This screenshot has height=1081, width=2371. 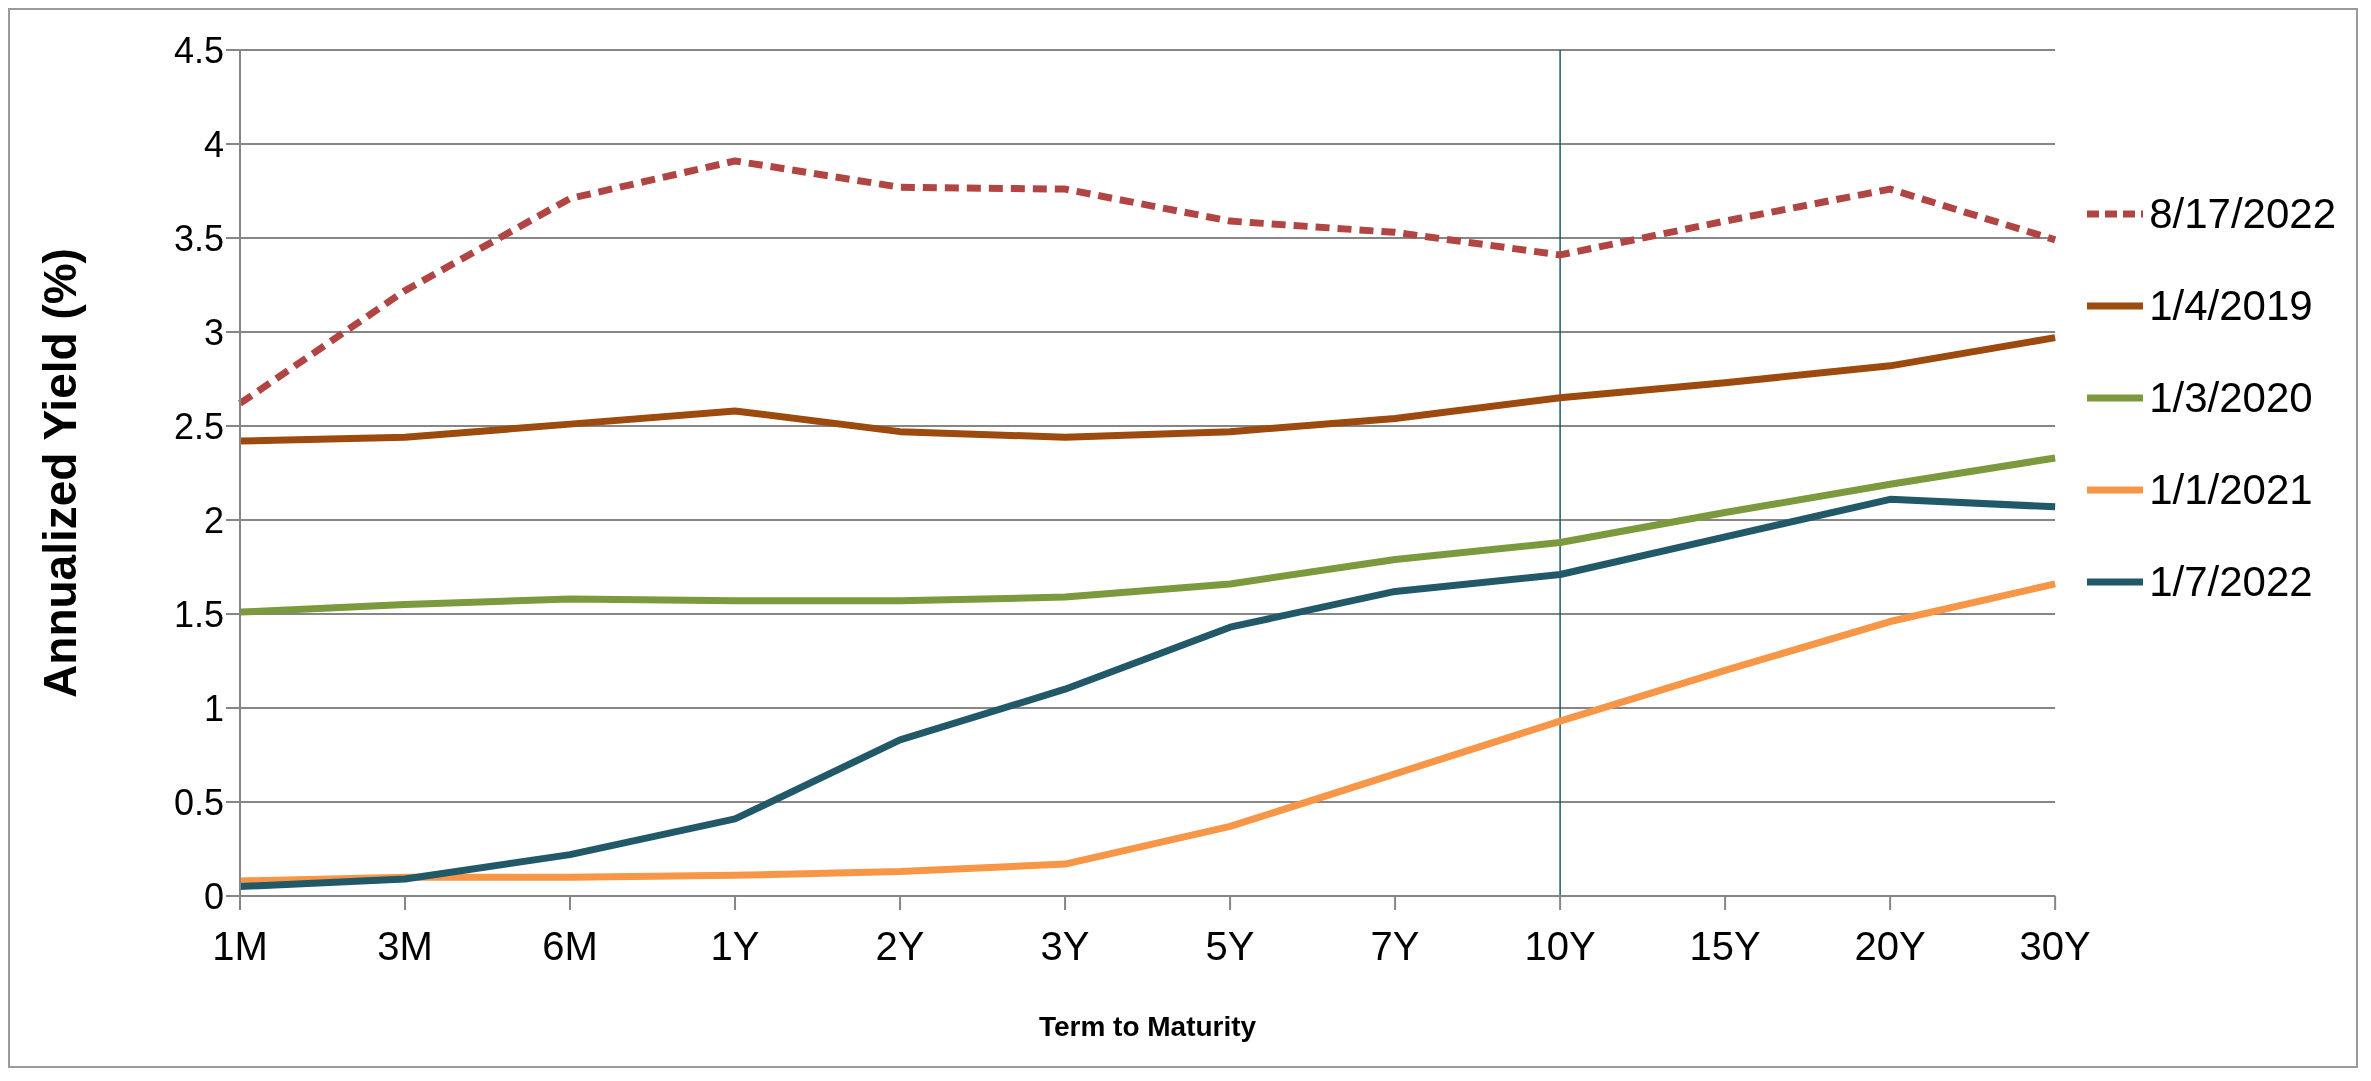 I want to click on y-tick-label: 1, so click(x=213, y=708).